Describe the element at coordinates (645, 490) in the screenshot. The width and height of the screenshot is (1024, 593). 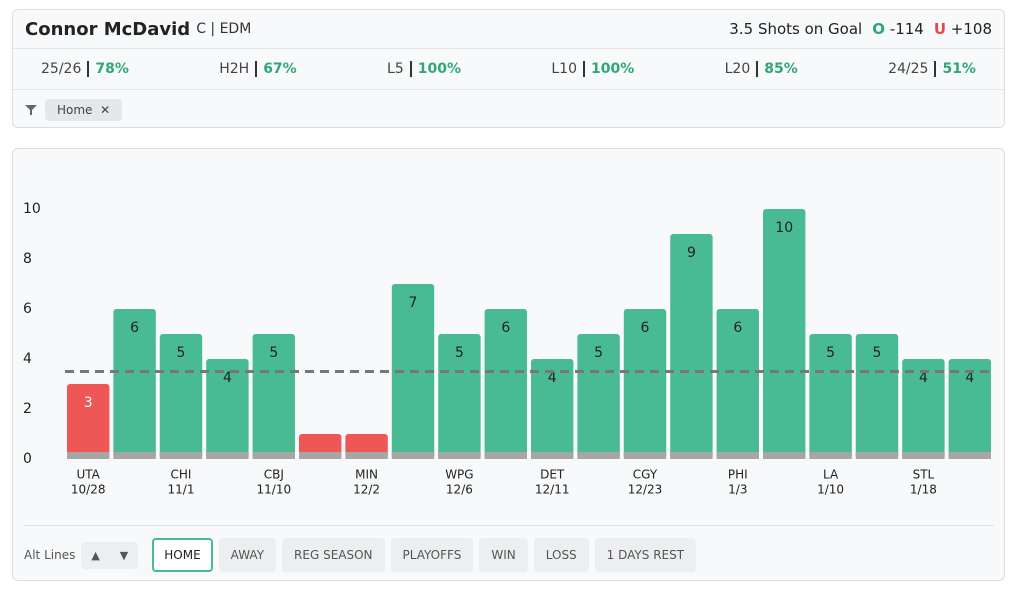
I see `x-tick-date: 12/23` at that location.